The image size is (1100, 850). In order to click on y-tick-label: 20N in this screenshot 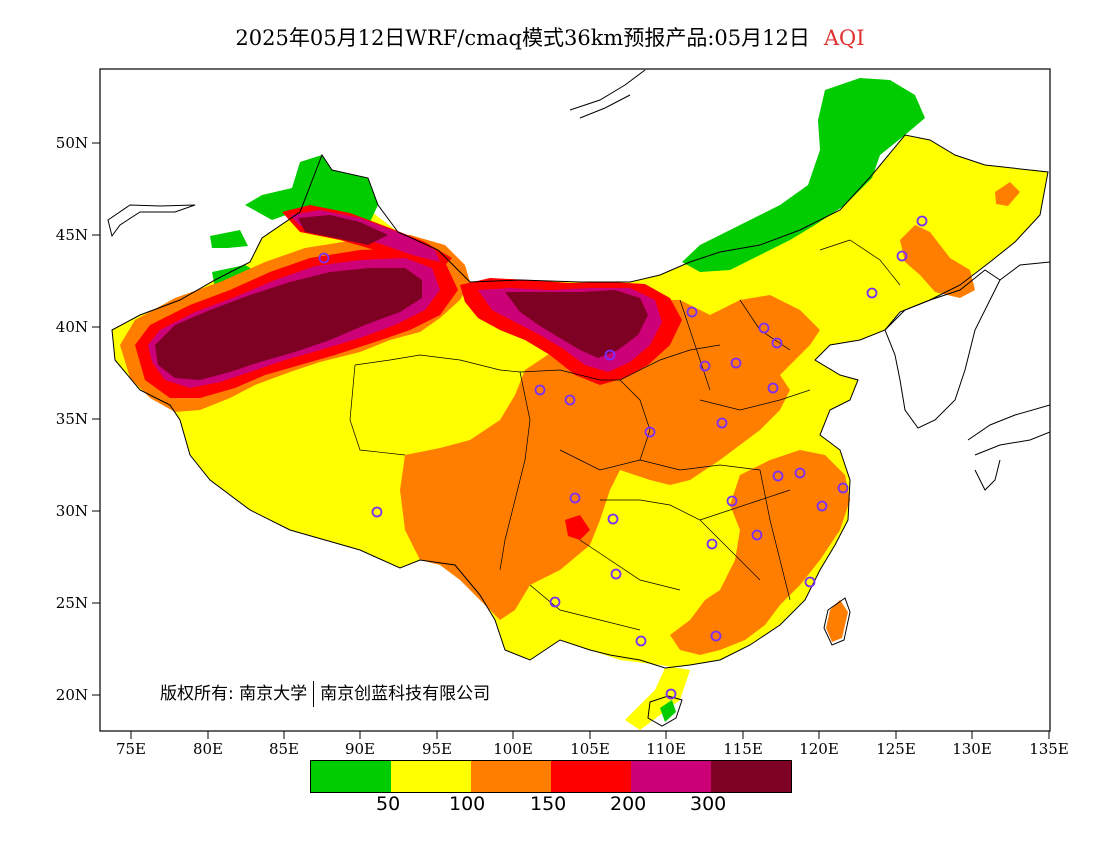, I will do `click(72, 695)`.